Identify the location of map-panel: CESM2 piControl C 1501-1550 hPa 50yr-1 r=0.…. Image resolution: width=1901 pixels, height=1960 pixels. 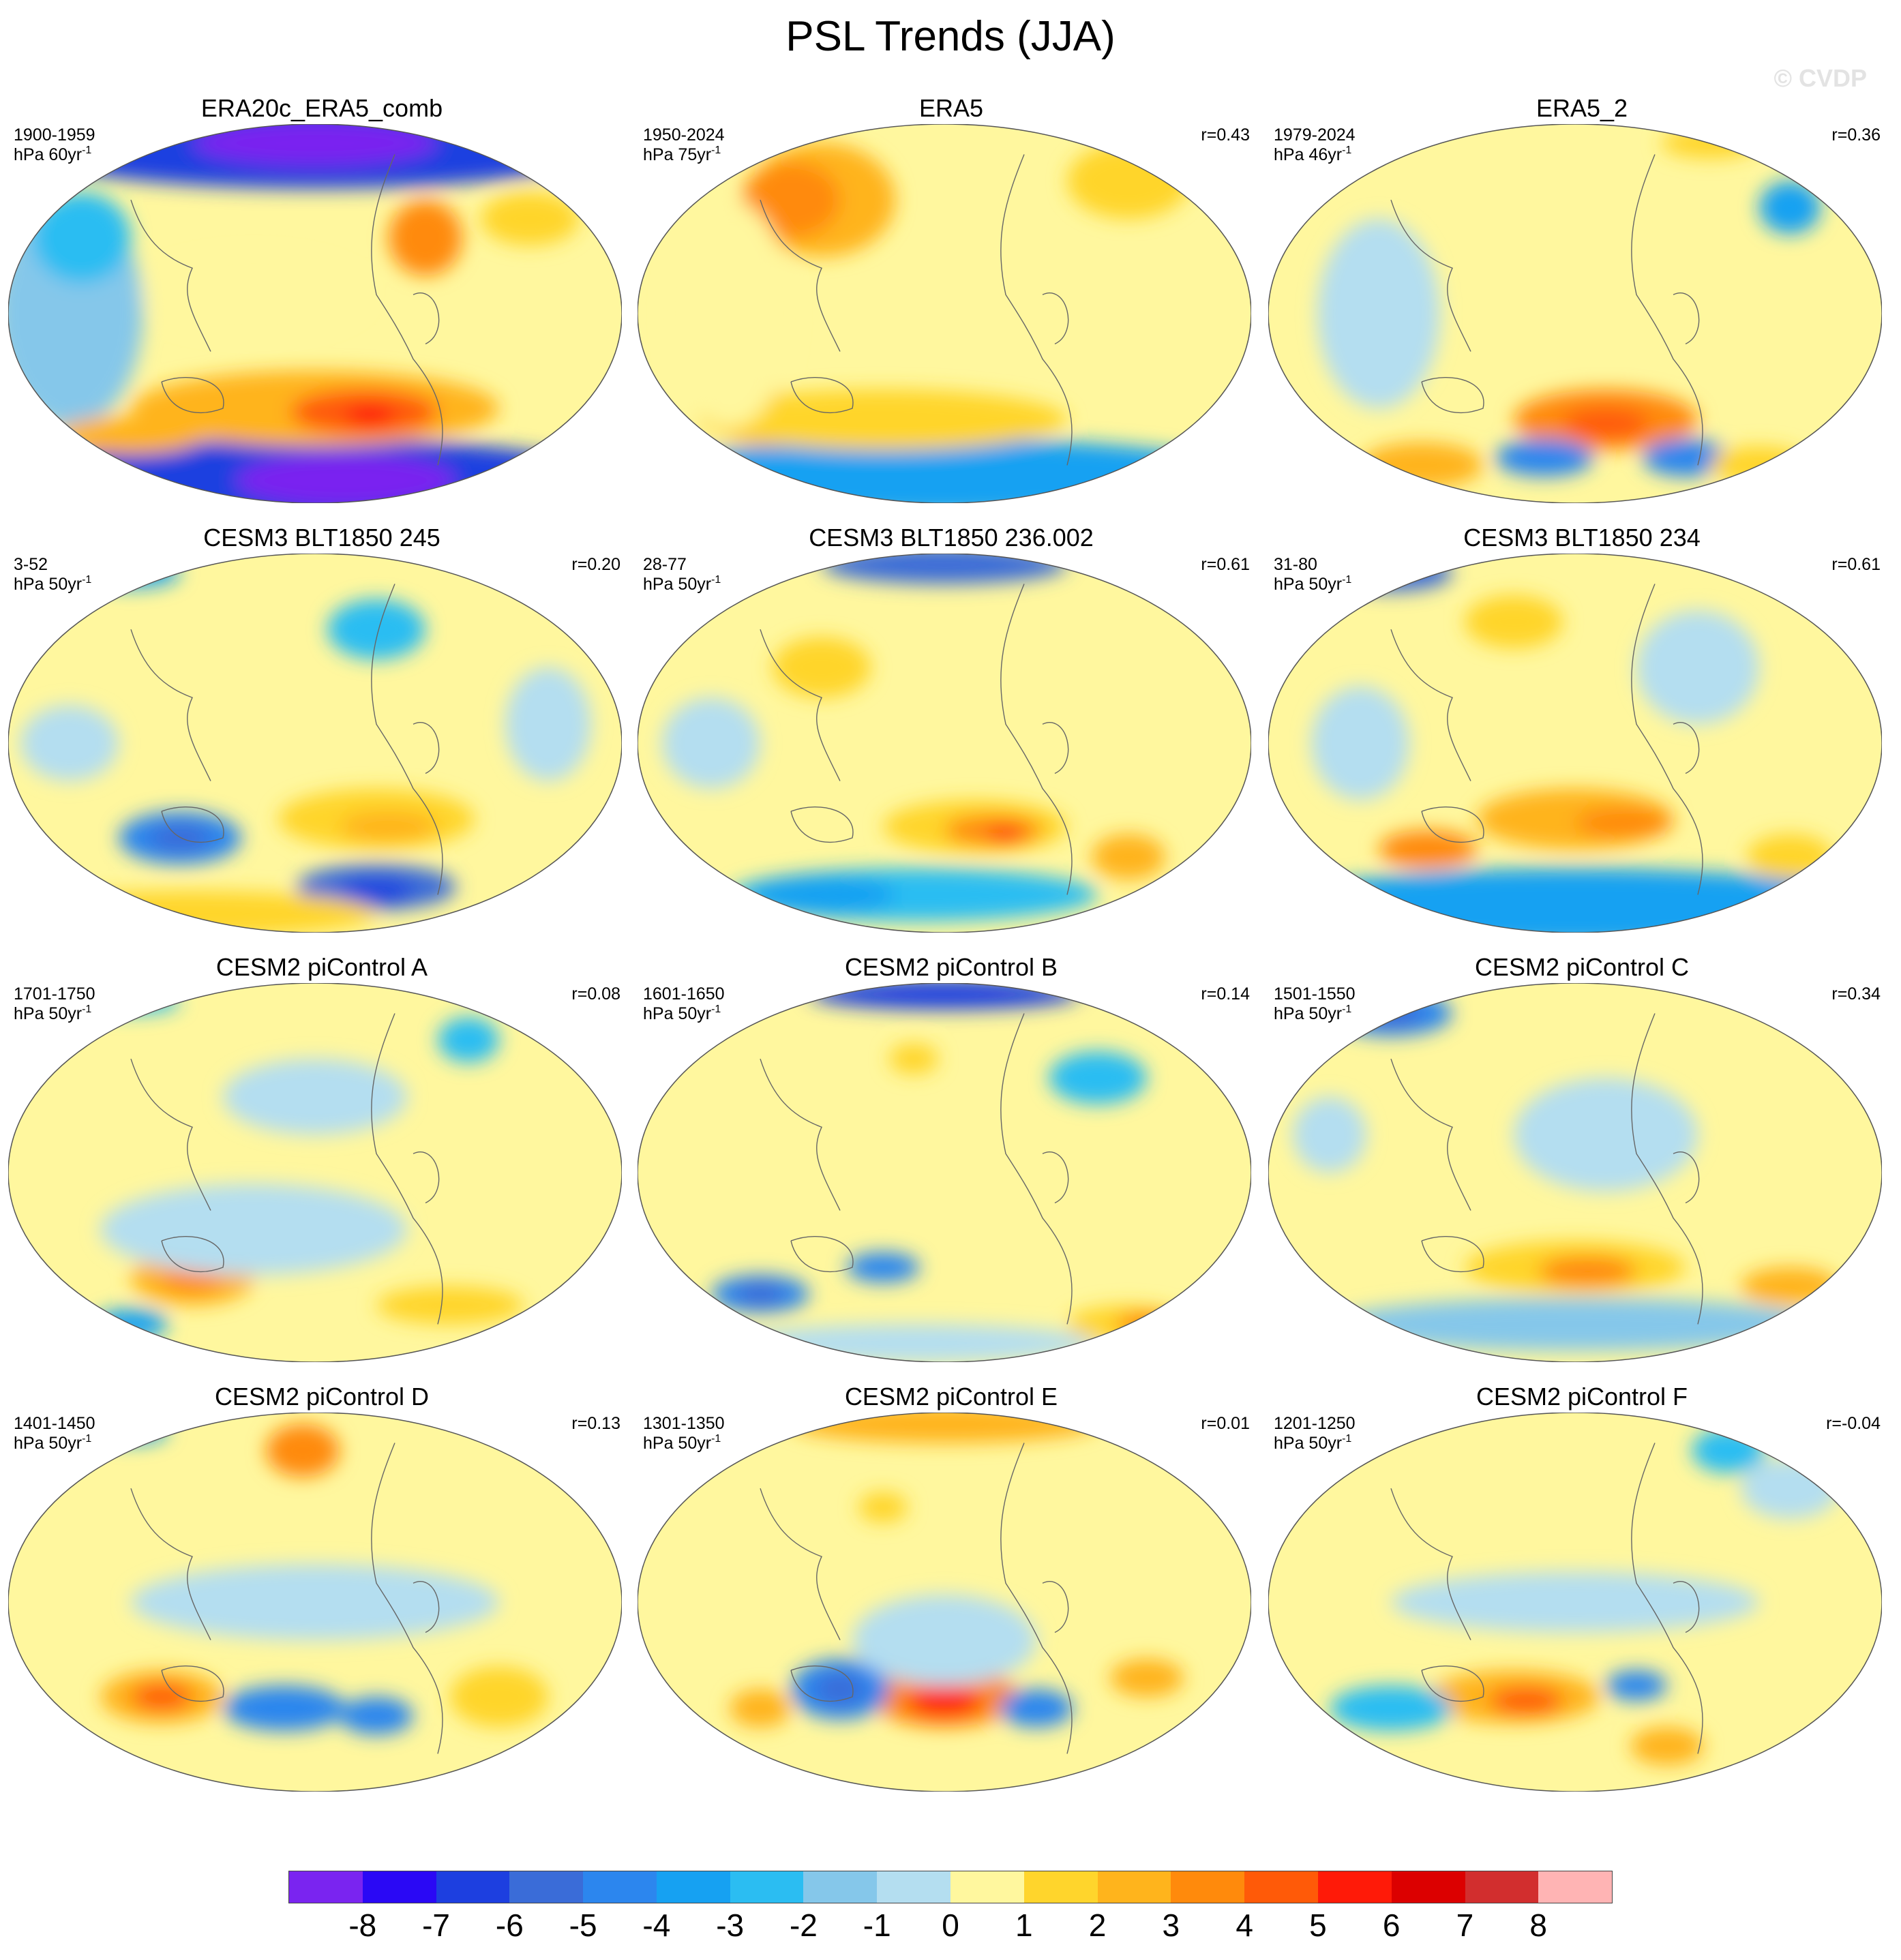
(1582, 1164).